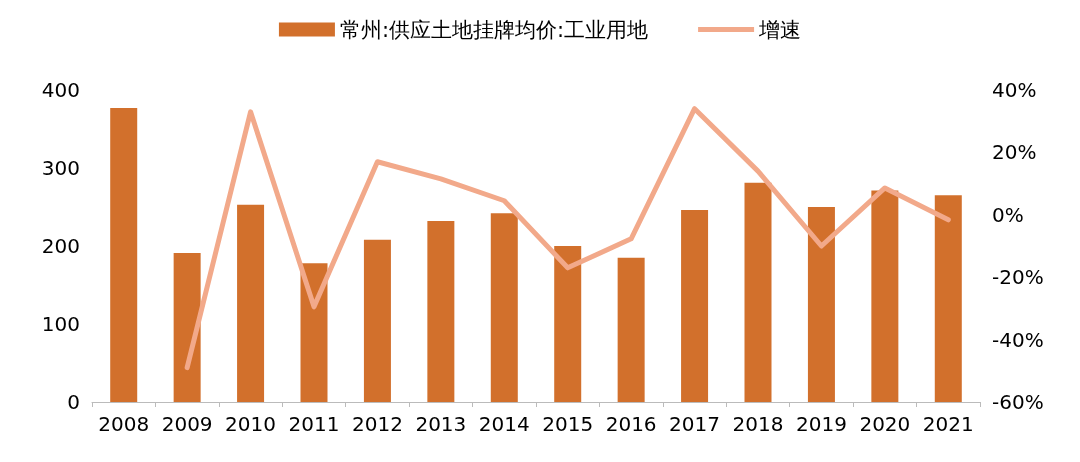  What do you see at coordinates (1018, 277) in the screenshot?
I see `y2-tick-label: -20%` at bounding box center [1018, 277].